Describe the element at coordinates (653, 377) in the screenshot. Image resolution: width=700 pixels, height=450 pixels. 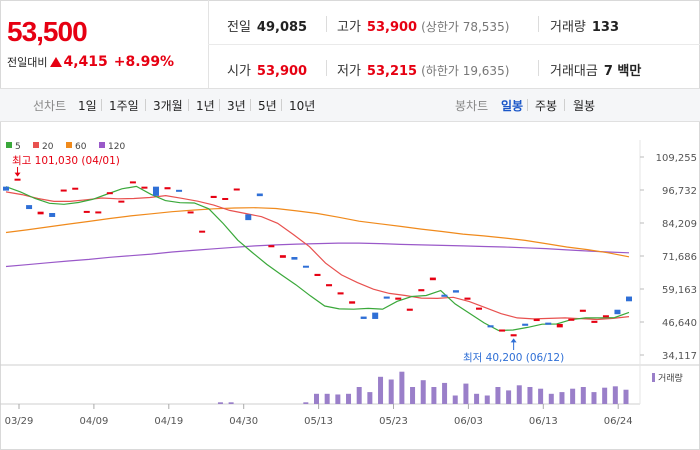
I see `volume-legend-swatch` at that location.